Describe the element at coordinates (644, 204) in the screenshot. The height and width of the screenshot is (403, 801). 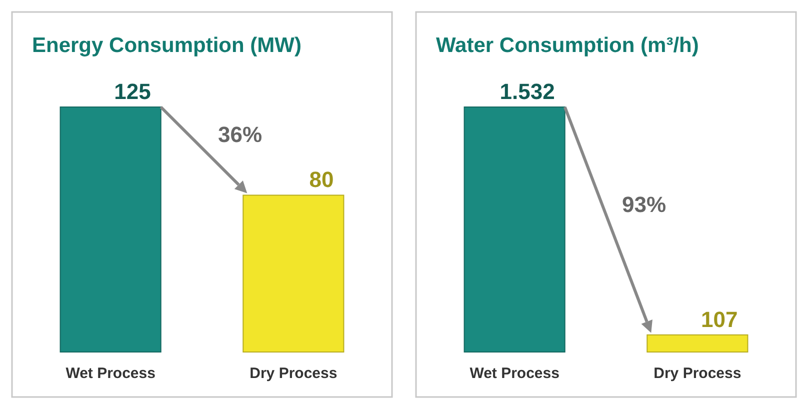
I see `annotation: 93%` at that location.